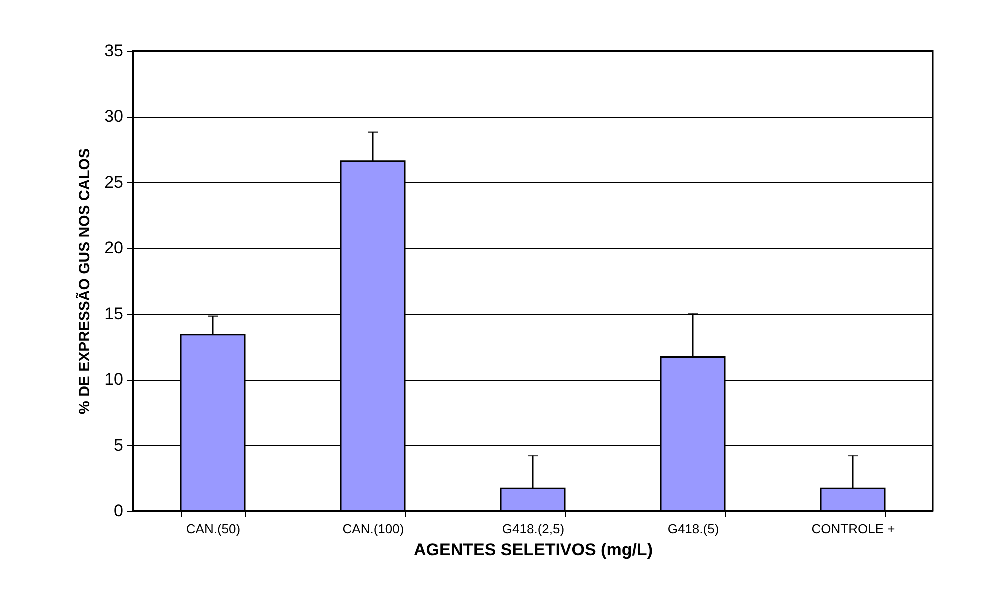 This screenshot has width=999, height=594. Describe the element at coordinates (114, 314) in the screenshot. I see `y-tick-label: 15` at that location.